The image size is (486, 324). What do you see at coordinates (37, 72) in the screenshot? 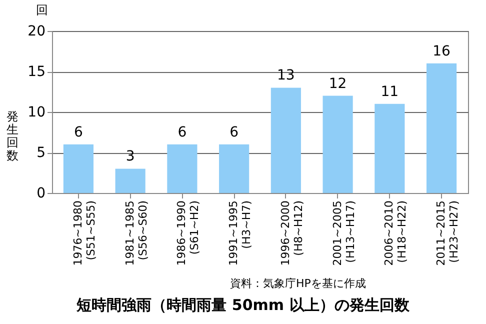
I see `y-tick-label: 15` at bounding box center [37, 72].